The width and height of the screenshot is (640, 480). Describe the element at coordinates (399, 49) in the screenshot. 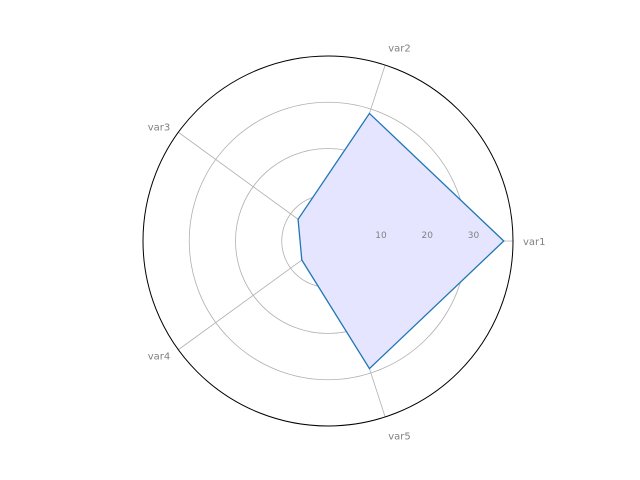

I see `category-label-var2: var2` at that location.